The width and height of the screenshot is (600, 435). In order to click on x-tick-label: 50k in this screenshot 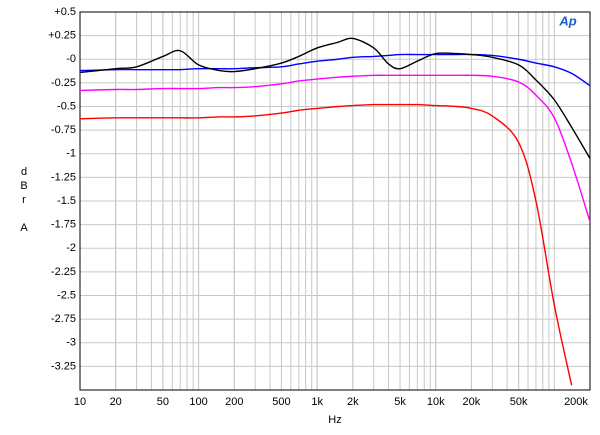, I will do `click(519, 402)`.